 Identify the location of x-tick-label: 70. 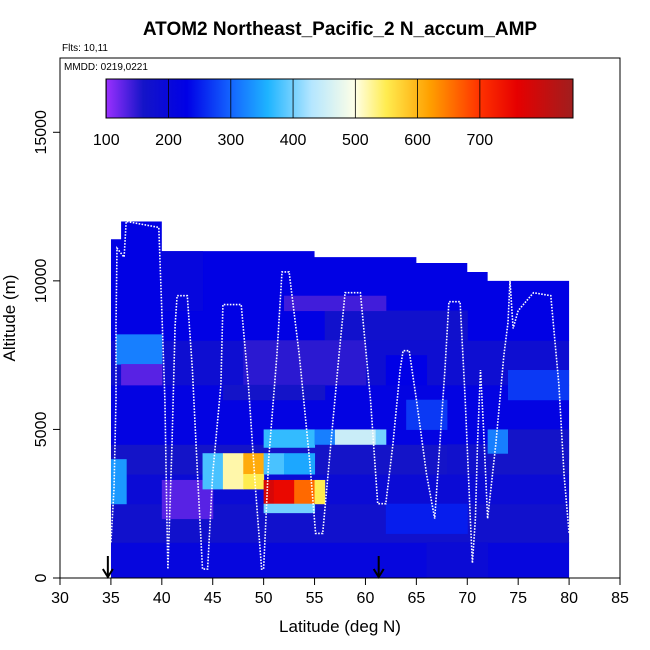
(467, 598).